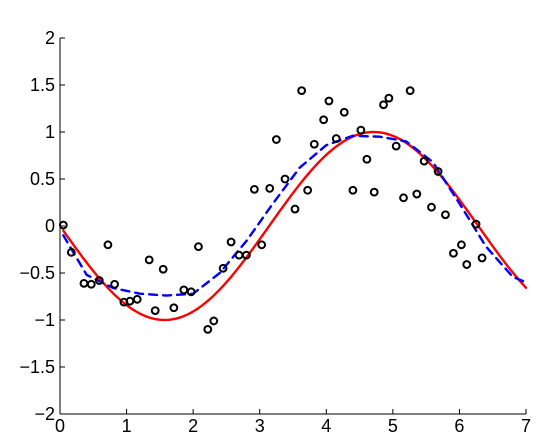 The height and width of the screenshot is (443, 554). What do you see at coordinates (193, 426) in the screenshot?
I see `x-tick-label: 2` at bounding box center [193, 426].